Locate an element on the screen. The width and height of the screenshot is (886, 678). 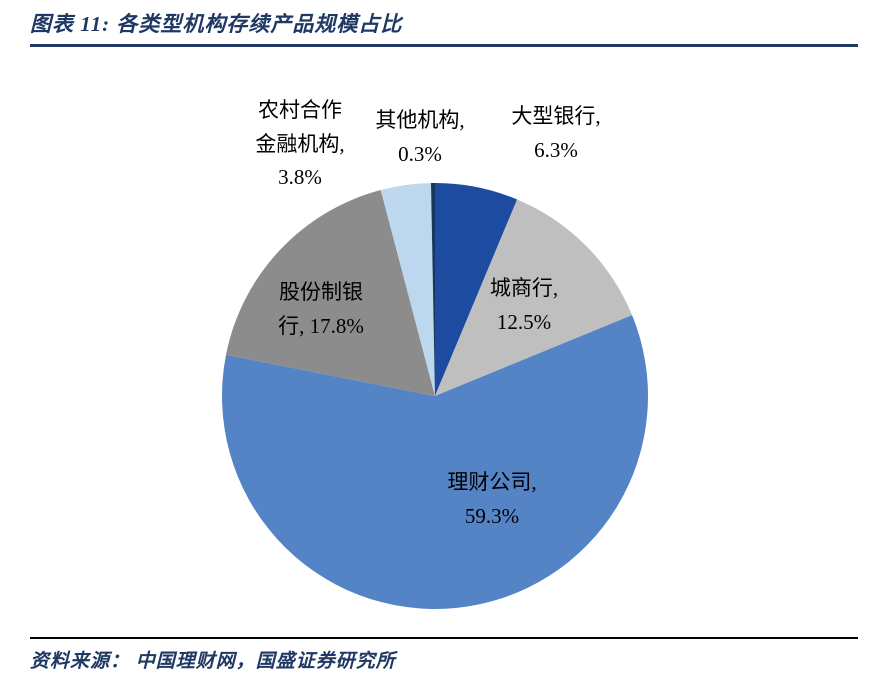
pie-label-wealth-management-companies: 理财公司, 59.3% is located at coordinates (492, 499).